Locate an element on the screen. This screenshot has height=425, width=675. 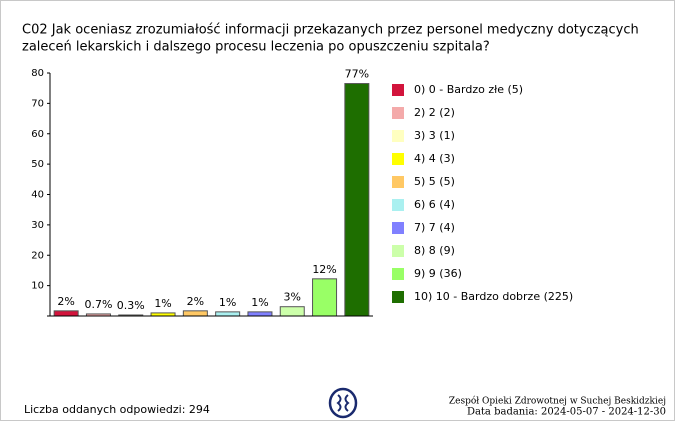
legend-label: 2) 2 (2) is located at coordinates (434, 112).